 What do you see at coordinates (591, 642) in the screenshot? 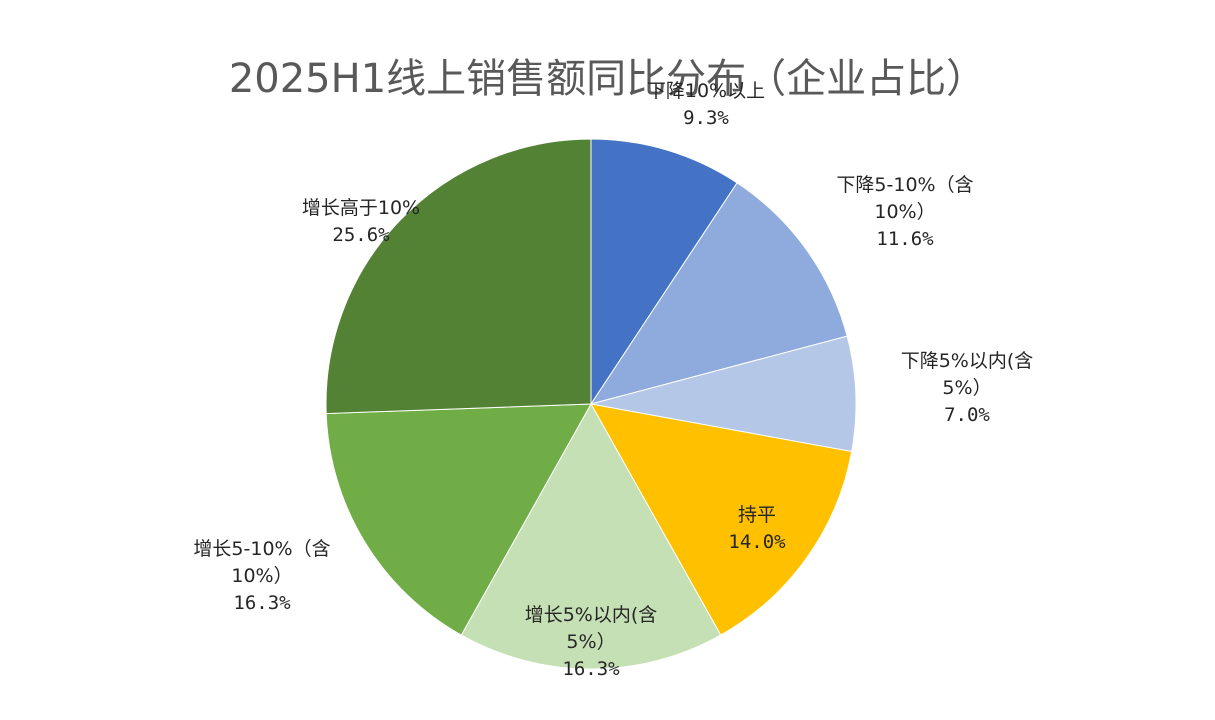
I see `slice-label-growth-under-5: 增长5%以内(含 5%） 16.3%` at bounding box center [591, 642].